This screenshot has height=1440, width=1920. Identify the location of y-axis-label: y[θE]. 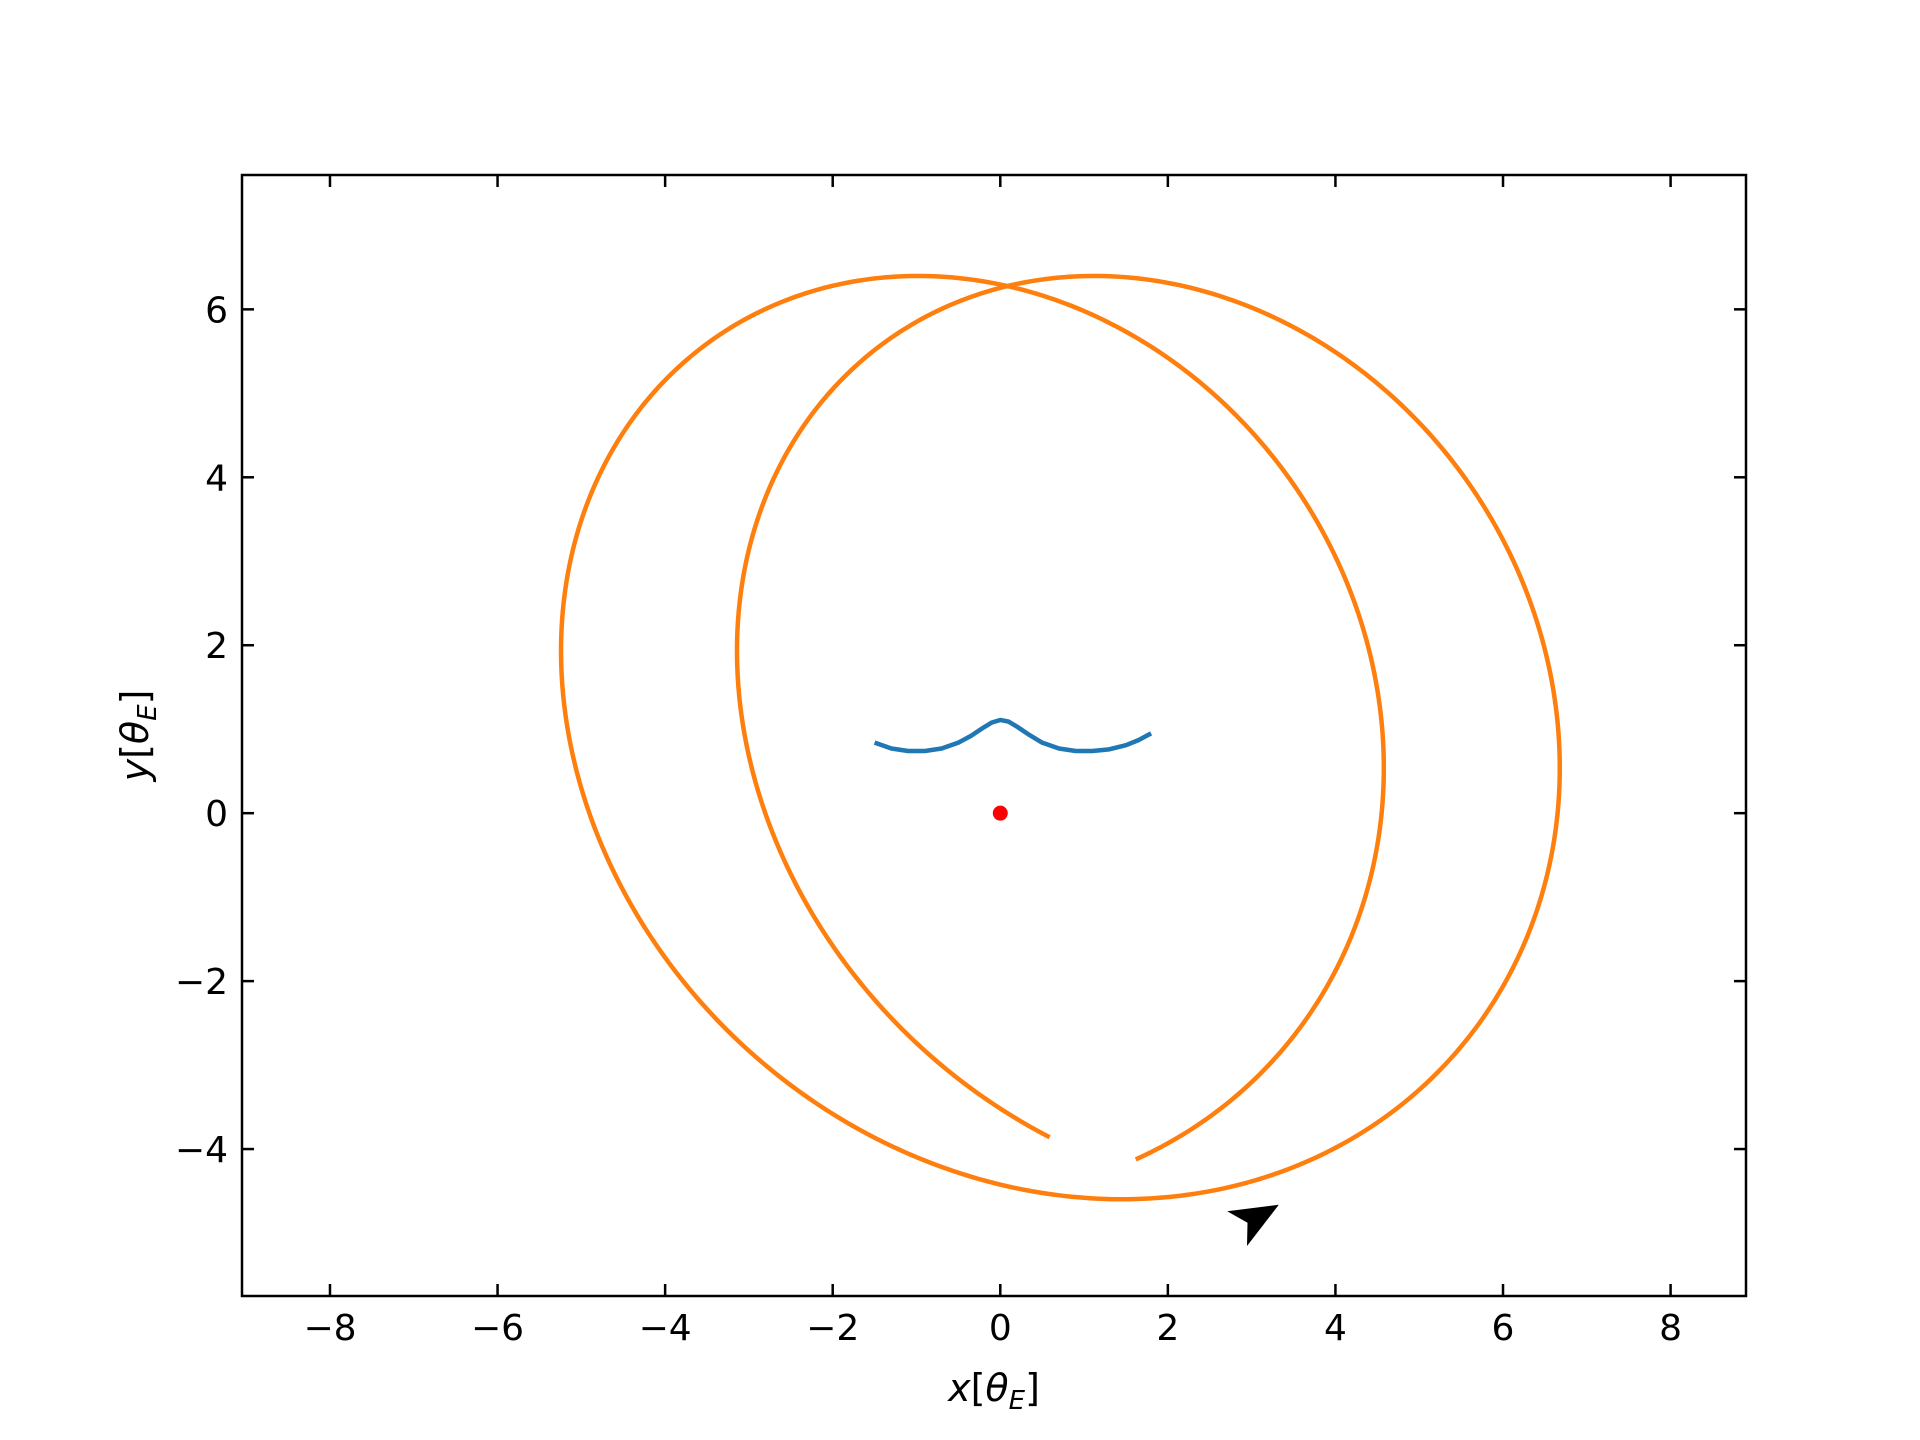
(138, 736).